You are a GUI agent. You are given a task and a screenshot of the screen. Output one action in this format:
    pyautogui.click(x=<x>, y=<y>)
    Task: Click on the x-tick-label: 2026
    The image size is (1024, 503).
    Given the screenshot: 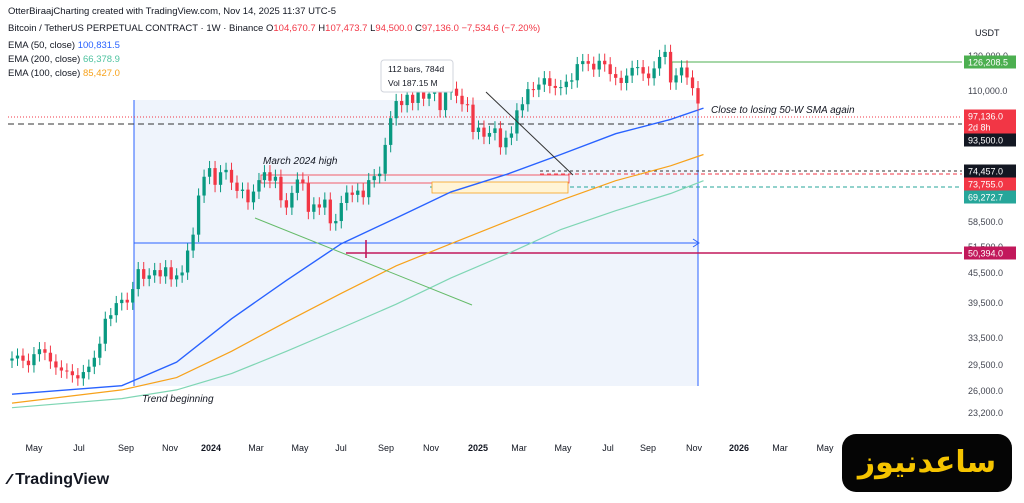 What is the action you would take?
    pyautogui.click(x=739, y=448)
    